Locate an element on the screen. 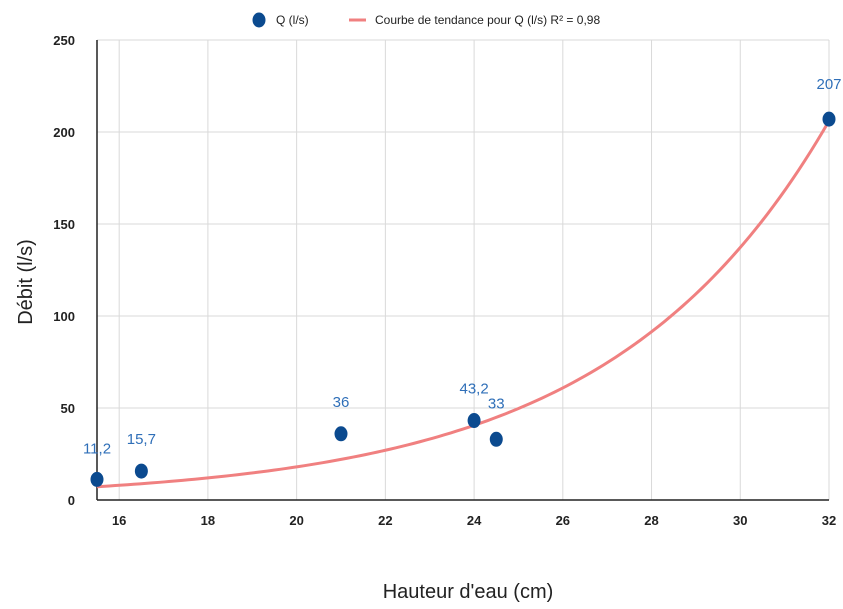 This screenshot has width=843, height=609. y-tick-label: 100 is located at coordinates (64, 316).